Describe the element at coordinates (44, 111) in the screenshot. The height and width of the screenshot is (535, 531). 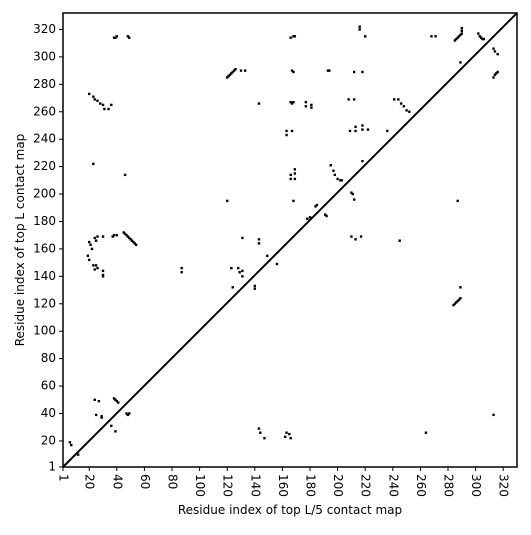
I see `y-tick-label: 260` at that location.